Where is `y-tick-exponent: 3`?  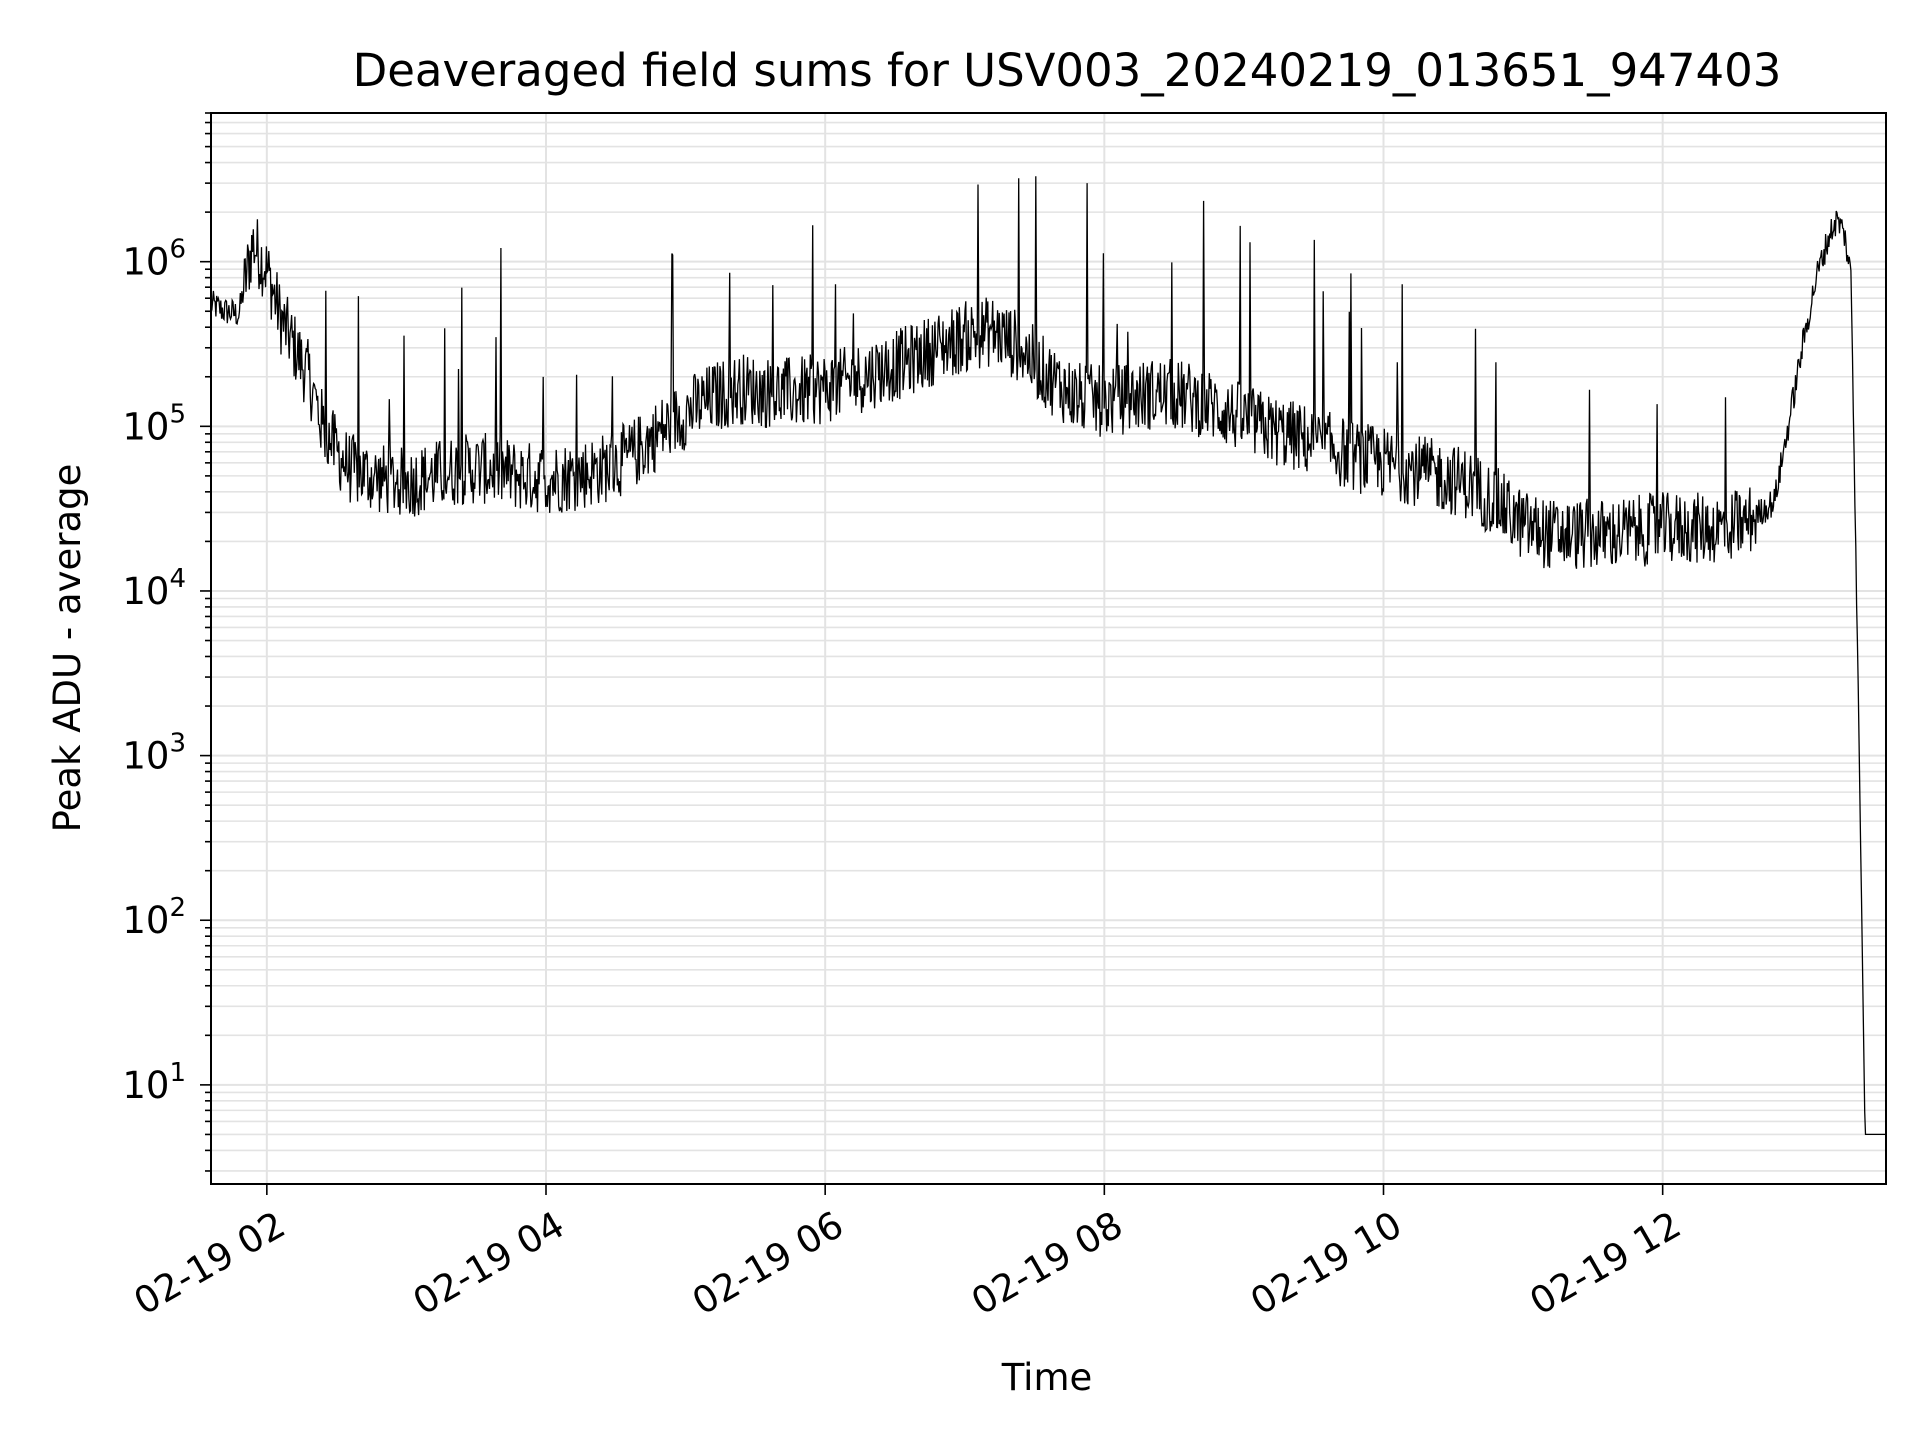
y-tick-exponent: 3 is located at coordinates (177, 744).